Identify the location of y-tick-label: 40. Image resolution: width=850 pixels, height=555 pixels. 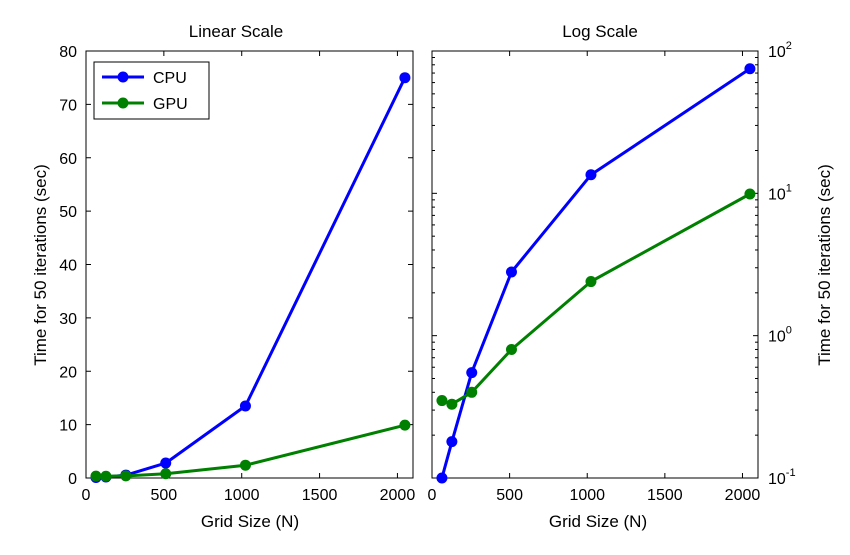
(68, 266).